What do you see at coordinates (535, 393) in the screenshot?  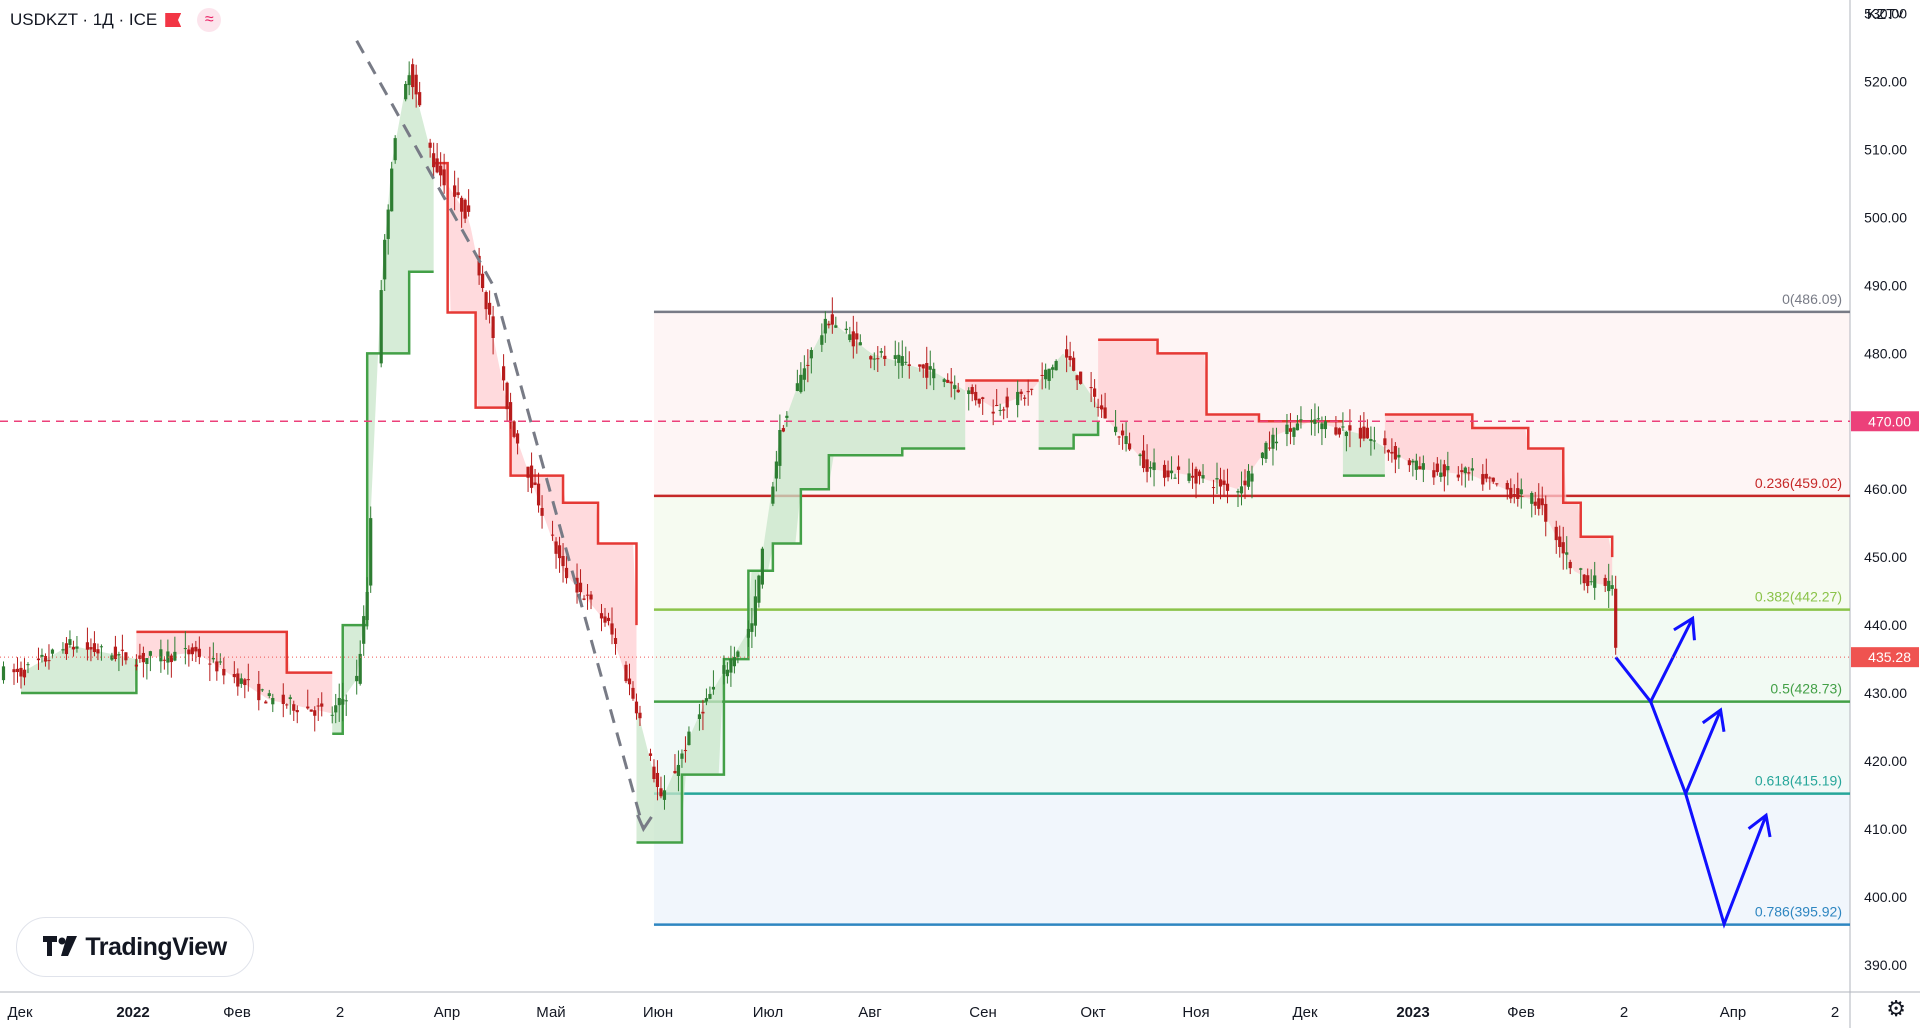 I see `bear-stop-line` at bounding box center [535, 393].